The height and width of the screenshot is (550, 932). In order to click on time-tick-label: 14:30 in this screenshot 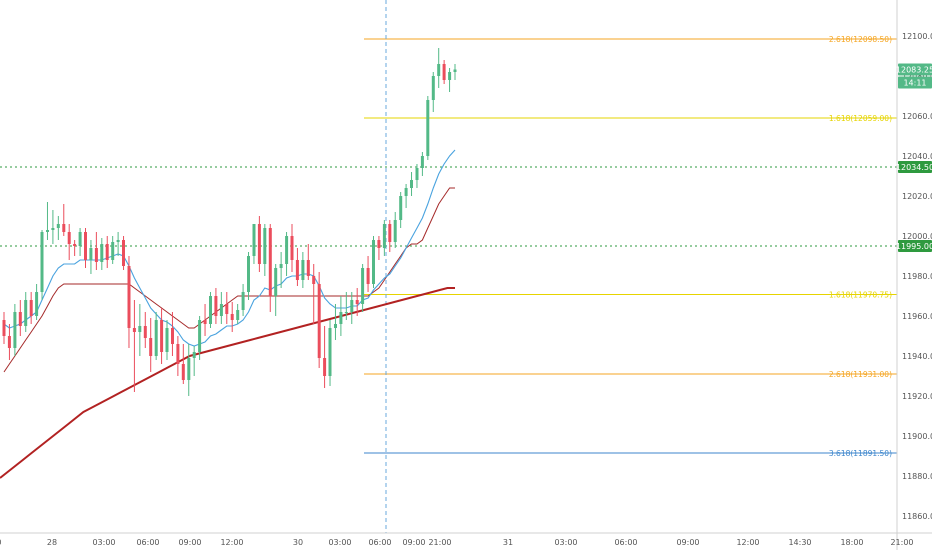, I will do `click(799, 542)`.